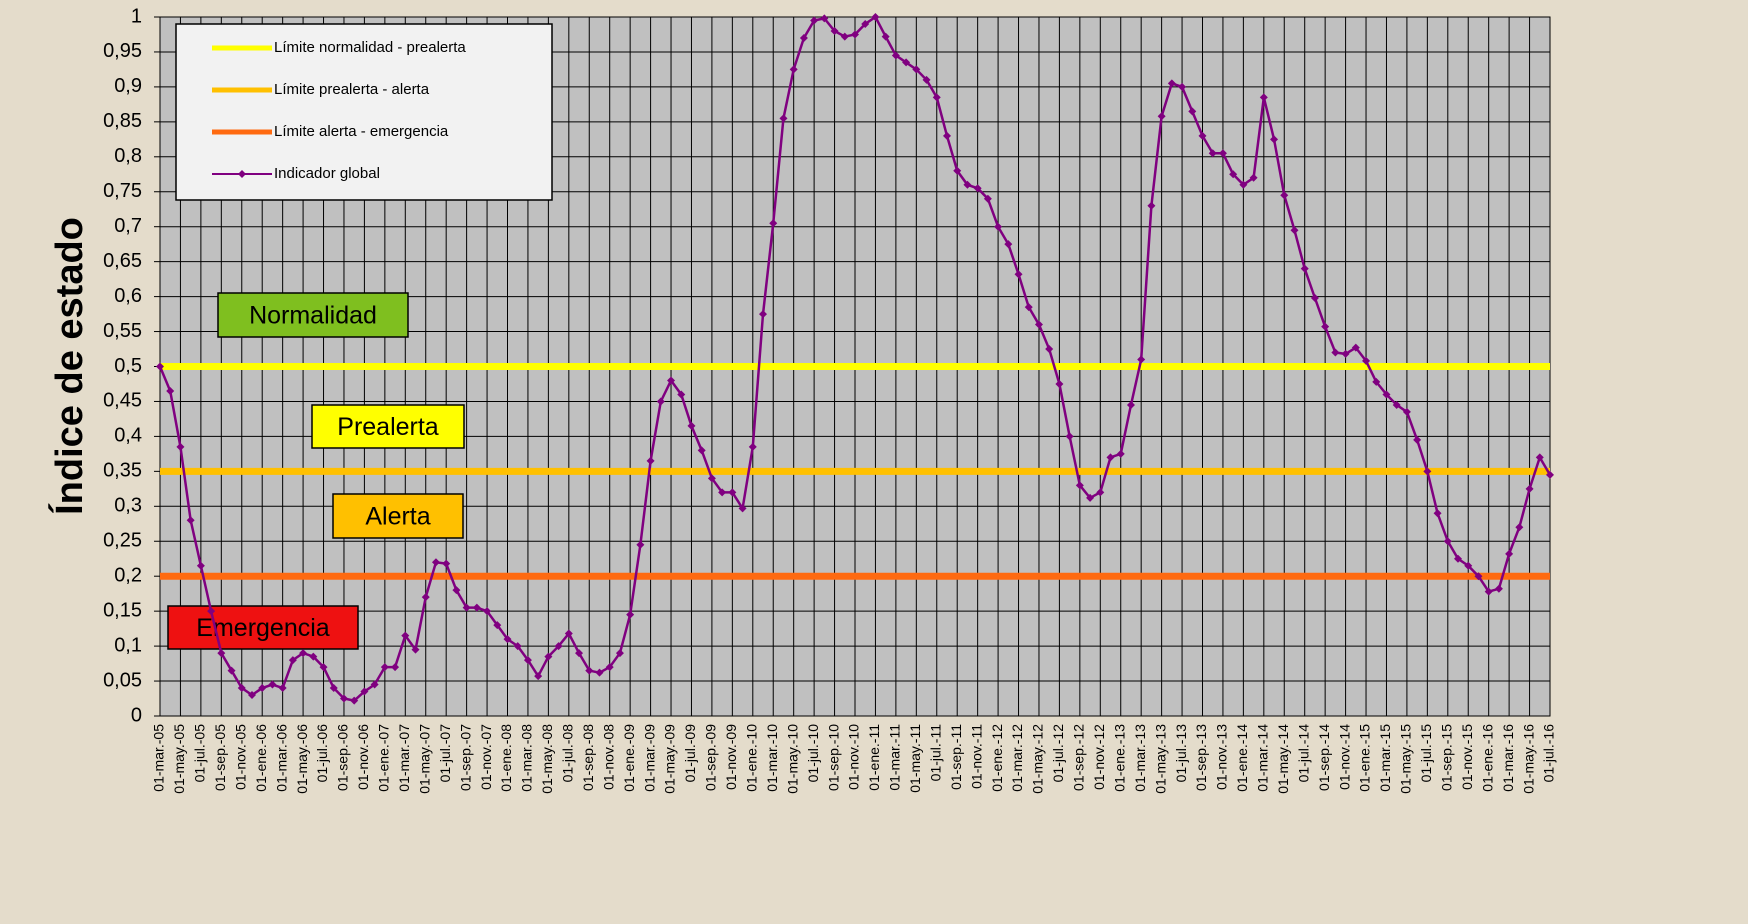 This screenshot has width=1748, height=924. Describe the element at coordinates (1508, 758) in the screenshot. I see `x-tick-label: 01-mar.-16` at that location.